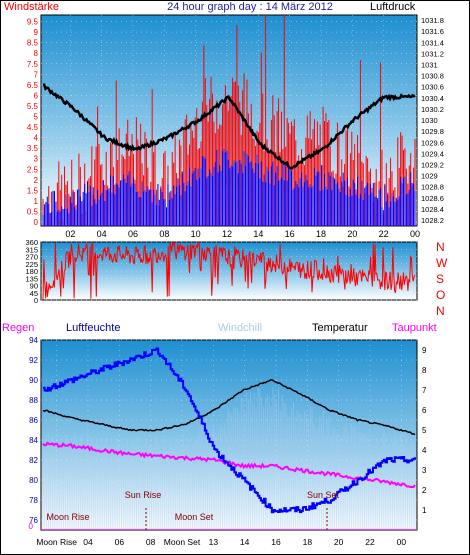  I want to click on x-tick-label: 04, so click(102, 234).